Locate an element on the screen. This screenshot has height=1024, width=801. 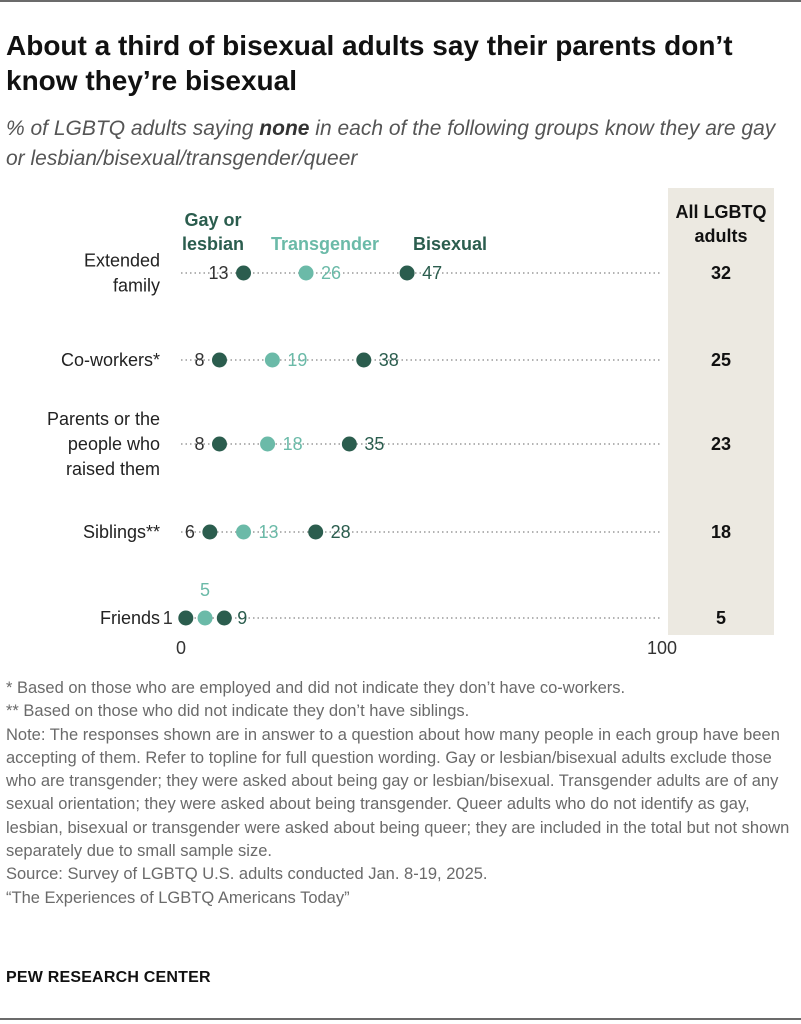
legend-label: Bisexual is located at coordinates (450, 244).